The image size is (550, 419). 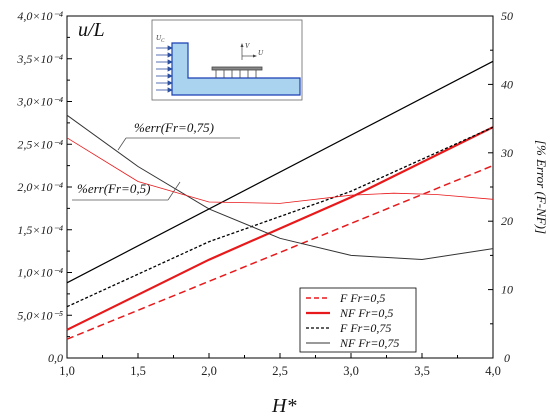 What do you see at coordinates (164, 69) in the screenshot?
I see `inset-inflow-arrows` at bounding box center [164, 69].